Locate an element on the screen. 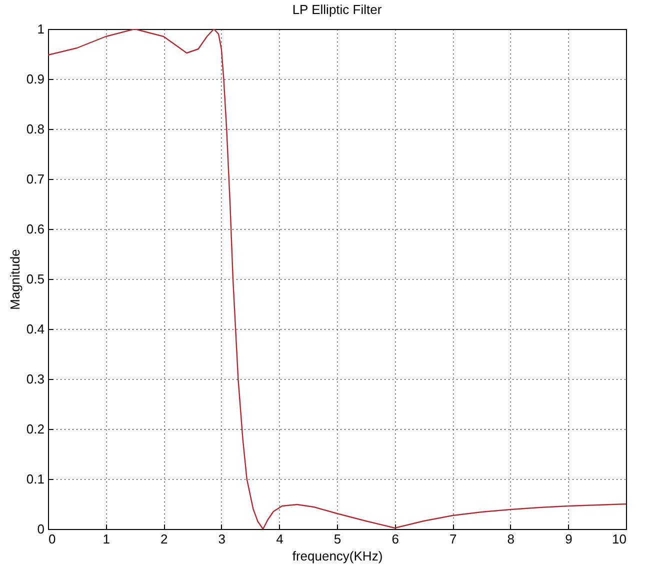 This screenshot has height=565, width=659. x-tick-label: 10 is located at coordinates (619, 539).